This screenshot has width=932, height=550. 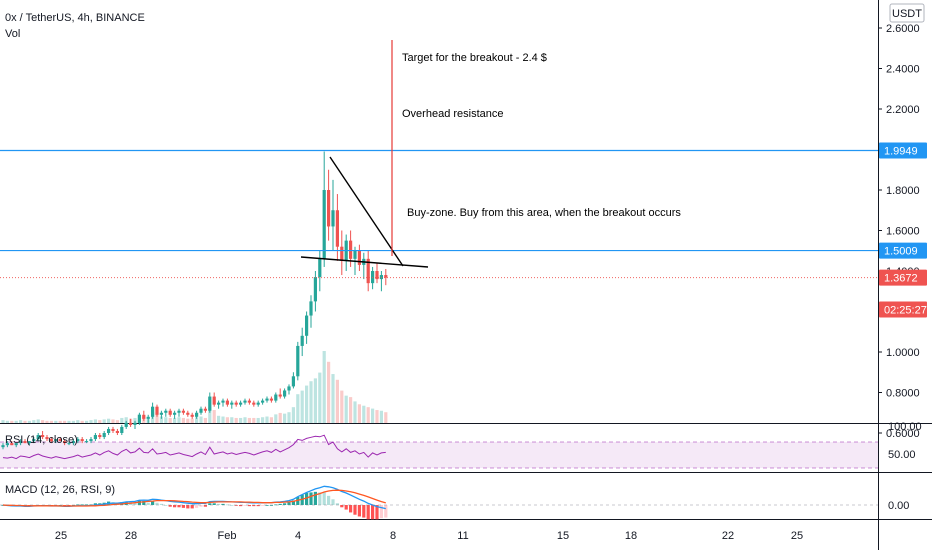 I want to click on price-tick-label: 1.0000, so click(x=903, y=353).